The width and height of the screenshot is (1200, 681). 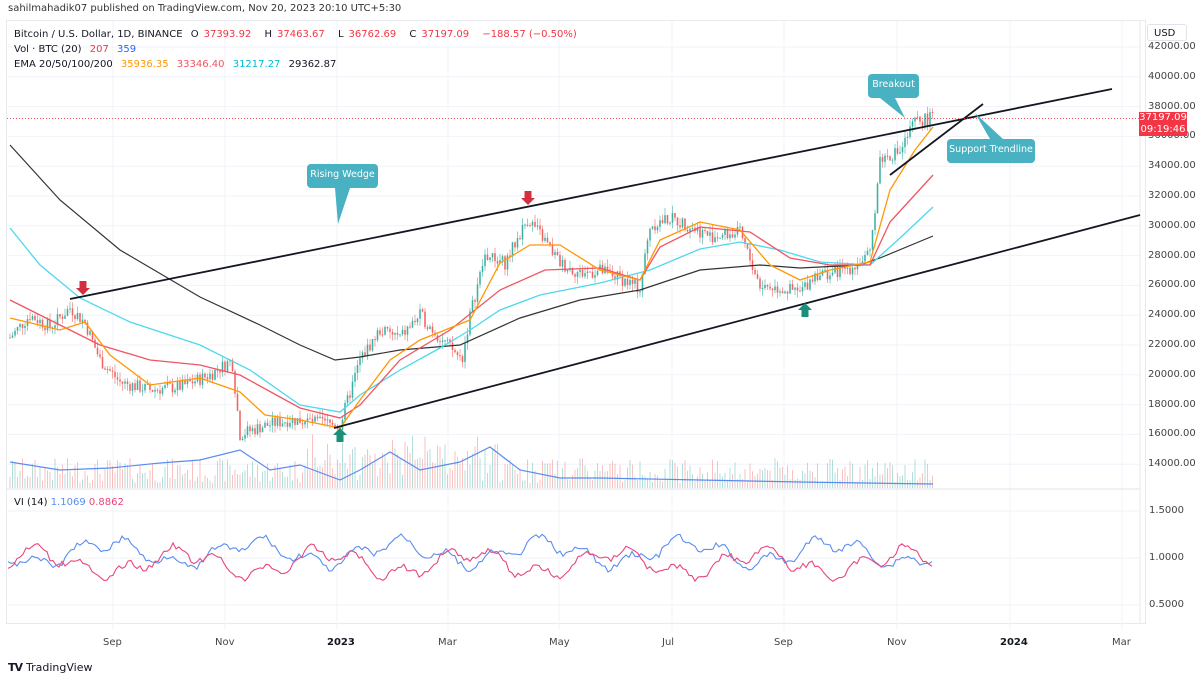 I want to click on price-tick: 14000.00, so click(x=1172, y=464).